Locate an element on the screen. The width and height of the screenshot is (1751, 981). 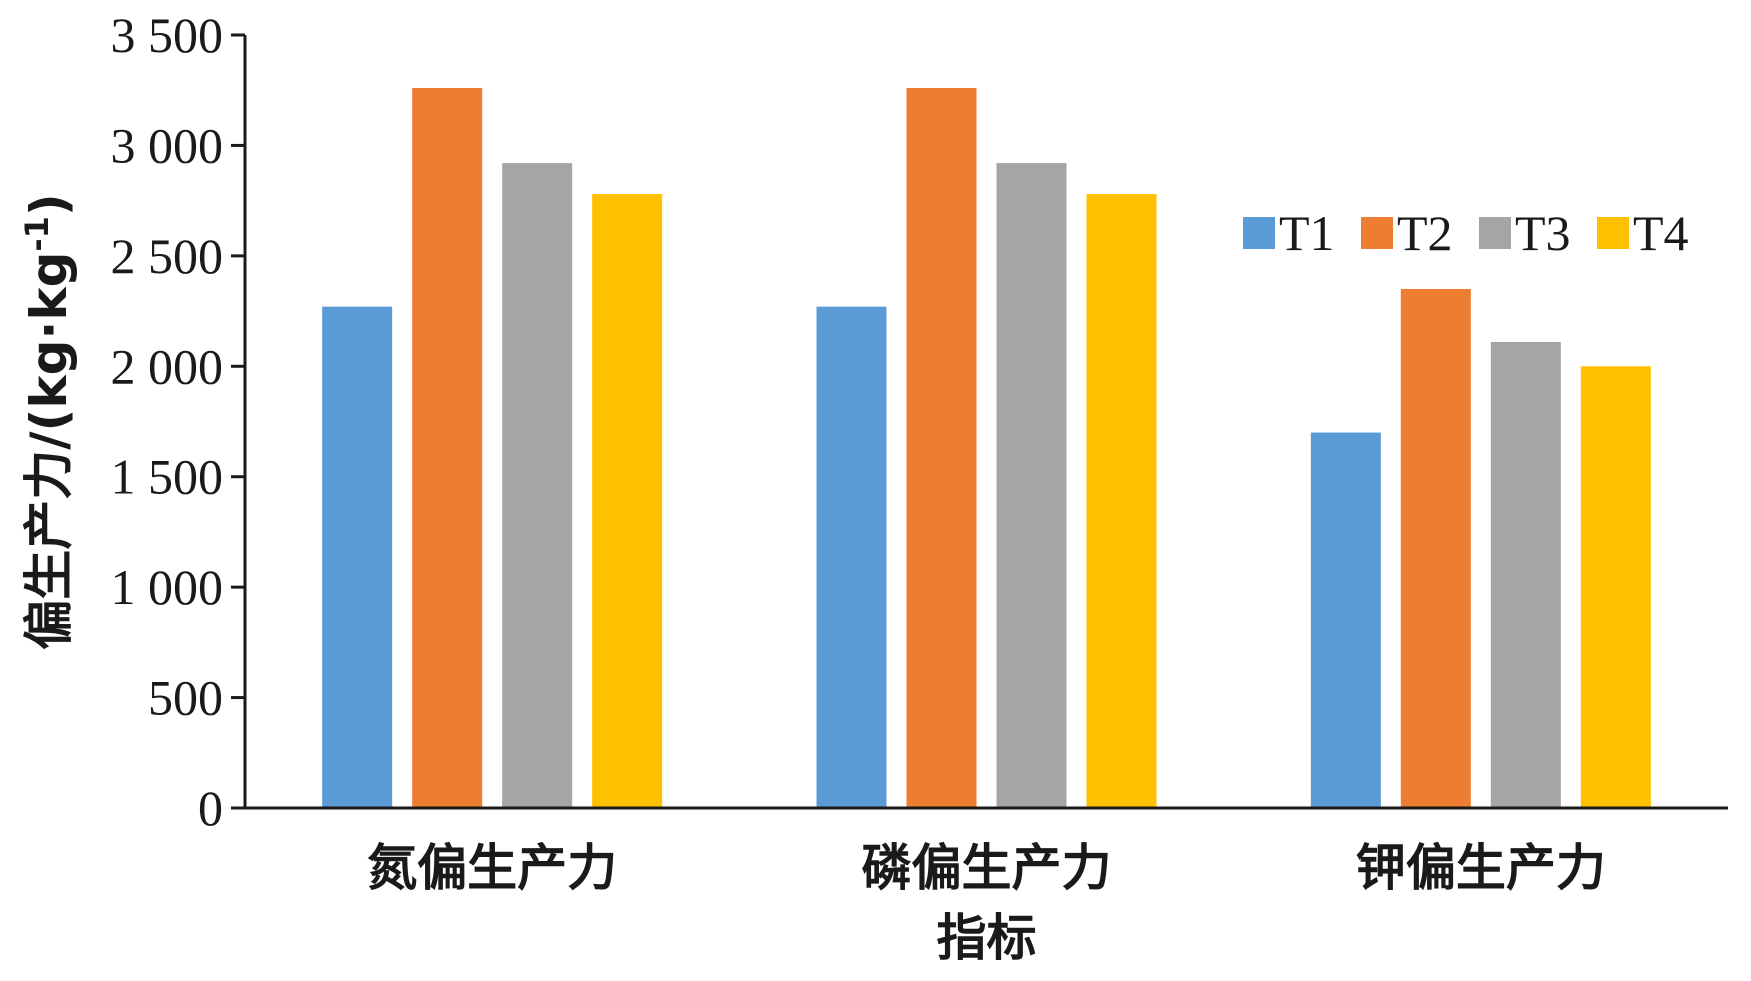
legend: T1 T2 T3 T4 is located at coordinates (1466, 233).